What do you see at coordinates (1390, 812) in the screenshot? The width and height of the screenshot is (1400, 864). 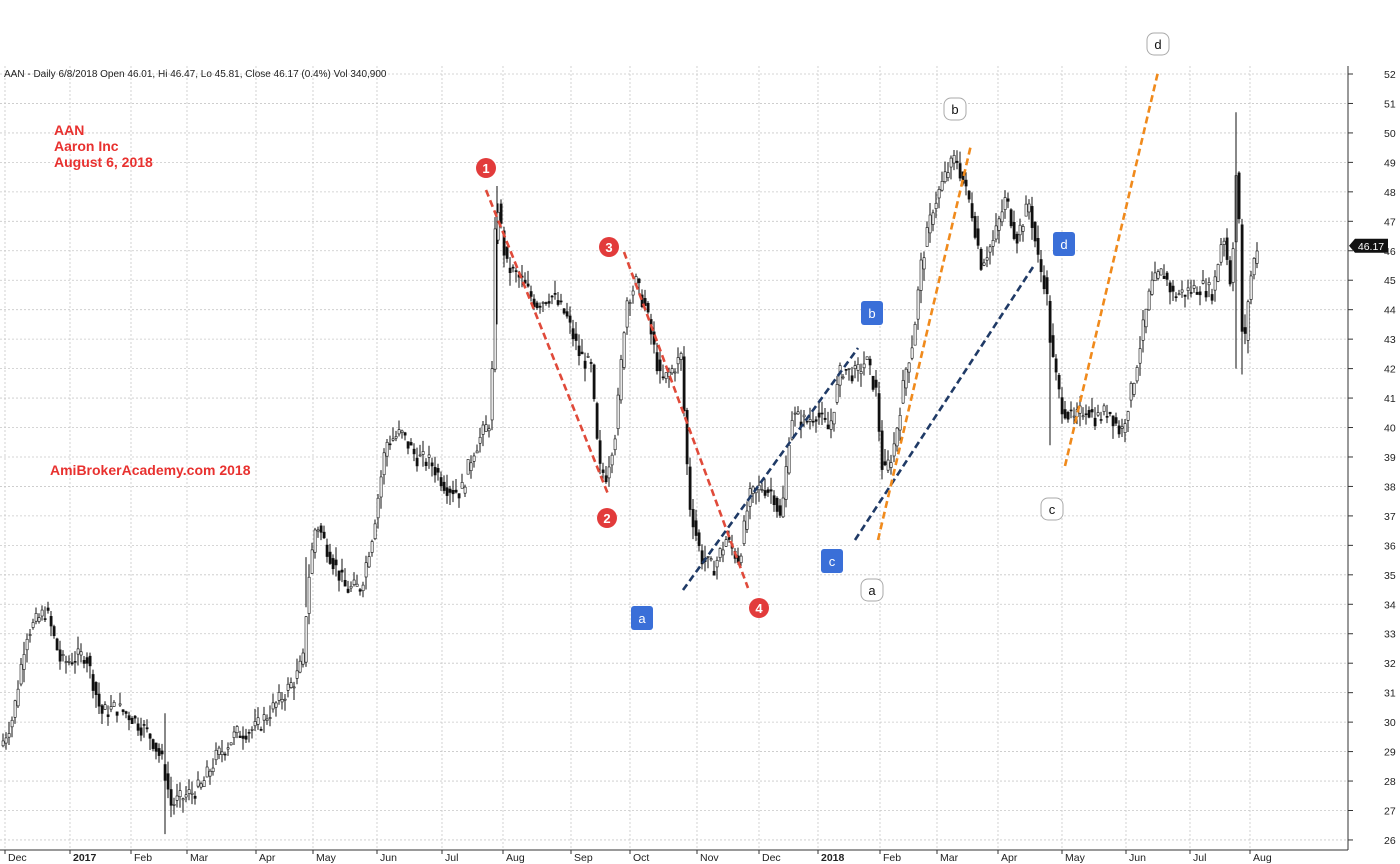 I see `y-tick-label: 27` at bounding box center [1390, 812].